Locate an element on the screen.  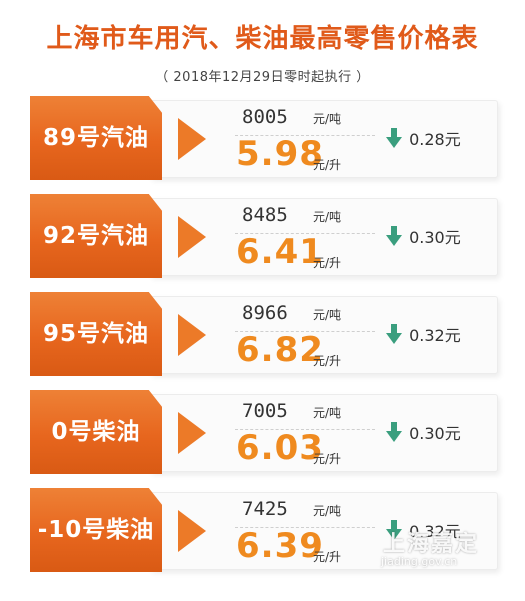
fuel-row-92: 92号汽油 8485 元/吨 6.41 元/升 0.30元 is located at coordinates (264, 236).